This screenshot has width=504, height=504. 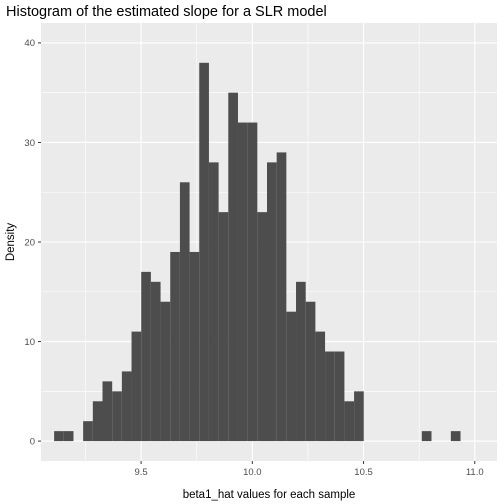 What do you see at coordinates (140, 472) in the screenshot?
I see `x-tick-label: 9.5` at bounding box center [140, 472].